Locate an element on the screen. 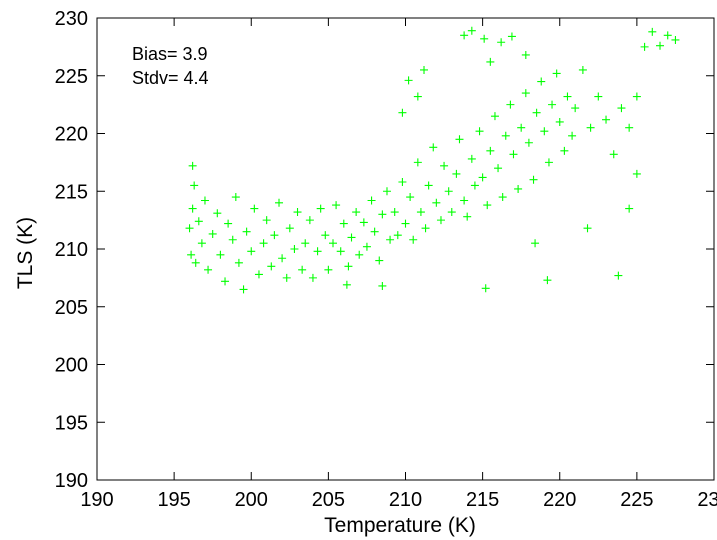 The width and height of the screenshot is (717, 540). x-tick-label: 230 is located at coordinates (707, 500).